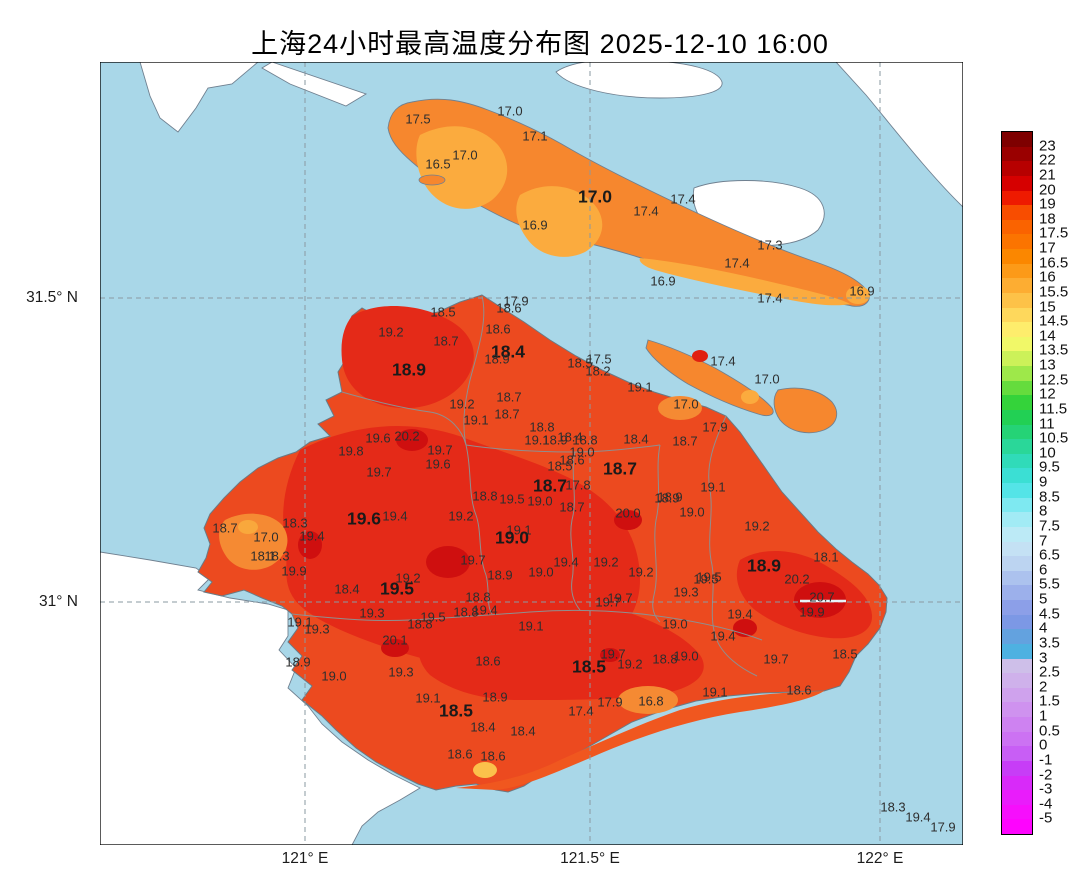 The width and height of the screenshot is (1080, 889). Describe the element at coordinates (917, 816) in the screenshot. I see `station-temperature-label: 19.4` at that location.